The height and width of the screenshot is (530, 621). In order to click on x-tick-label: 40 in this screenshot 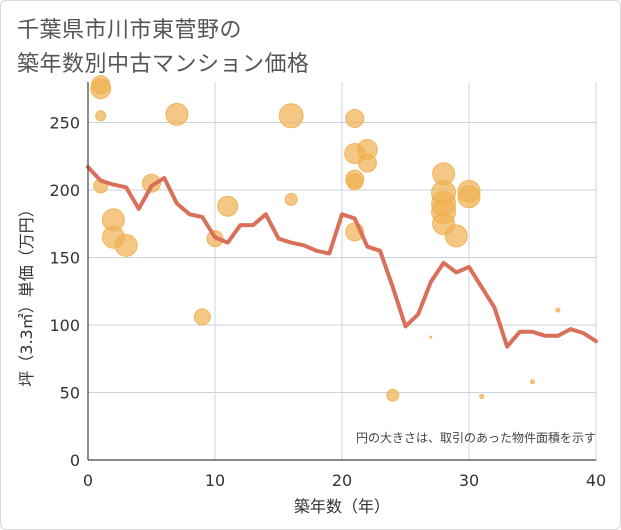, I will do `click(596, 480)`.